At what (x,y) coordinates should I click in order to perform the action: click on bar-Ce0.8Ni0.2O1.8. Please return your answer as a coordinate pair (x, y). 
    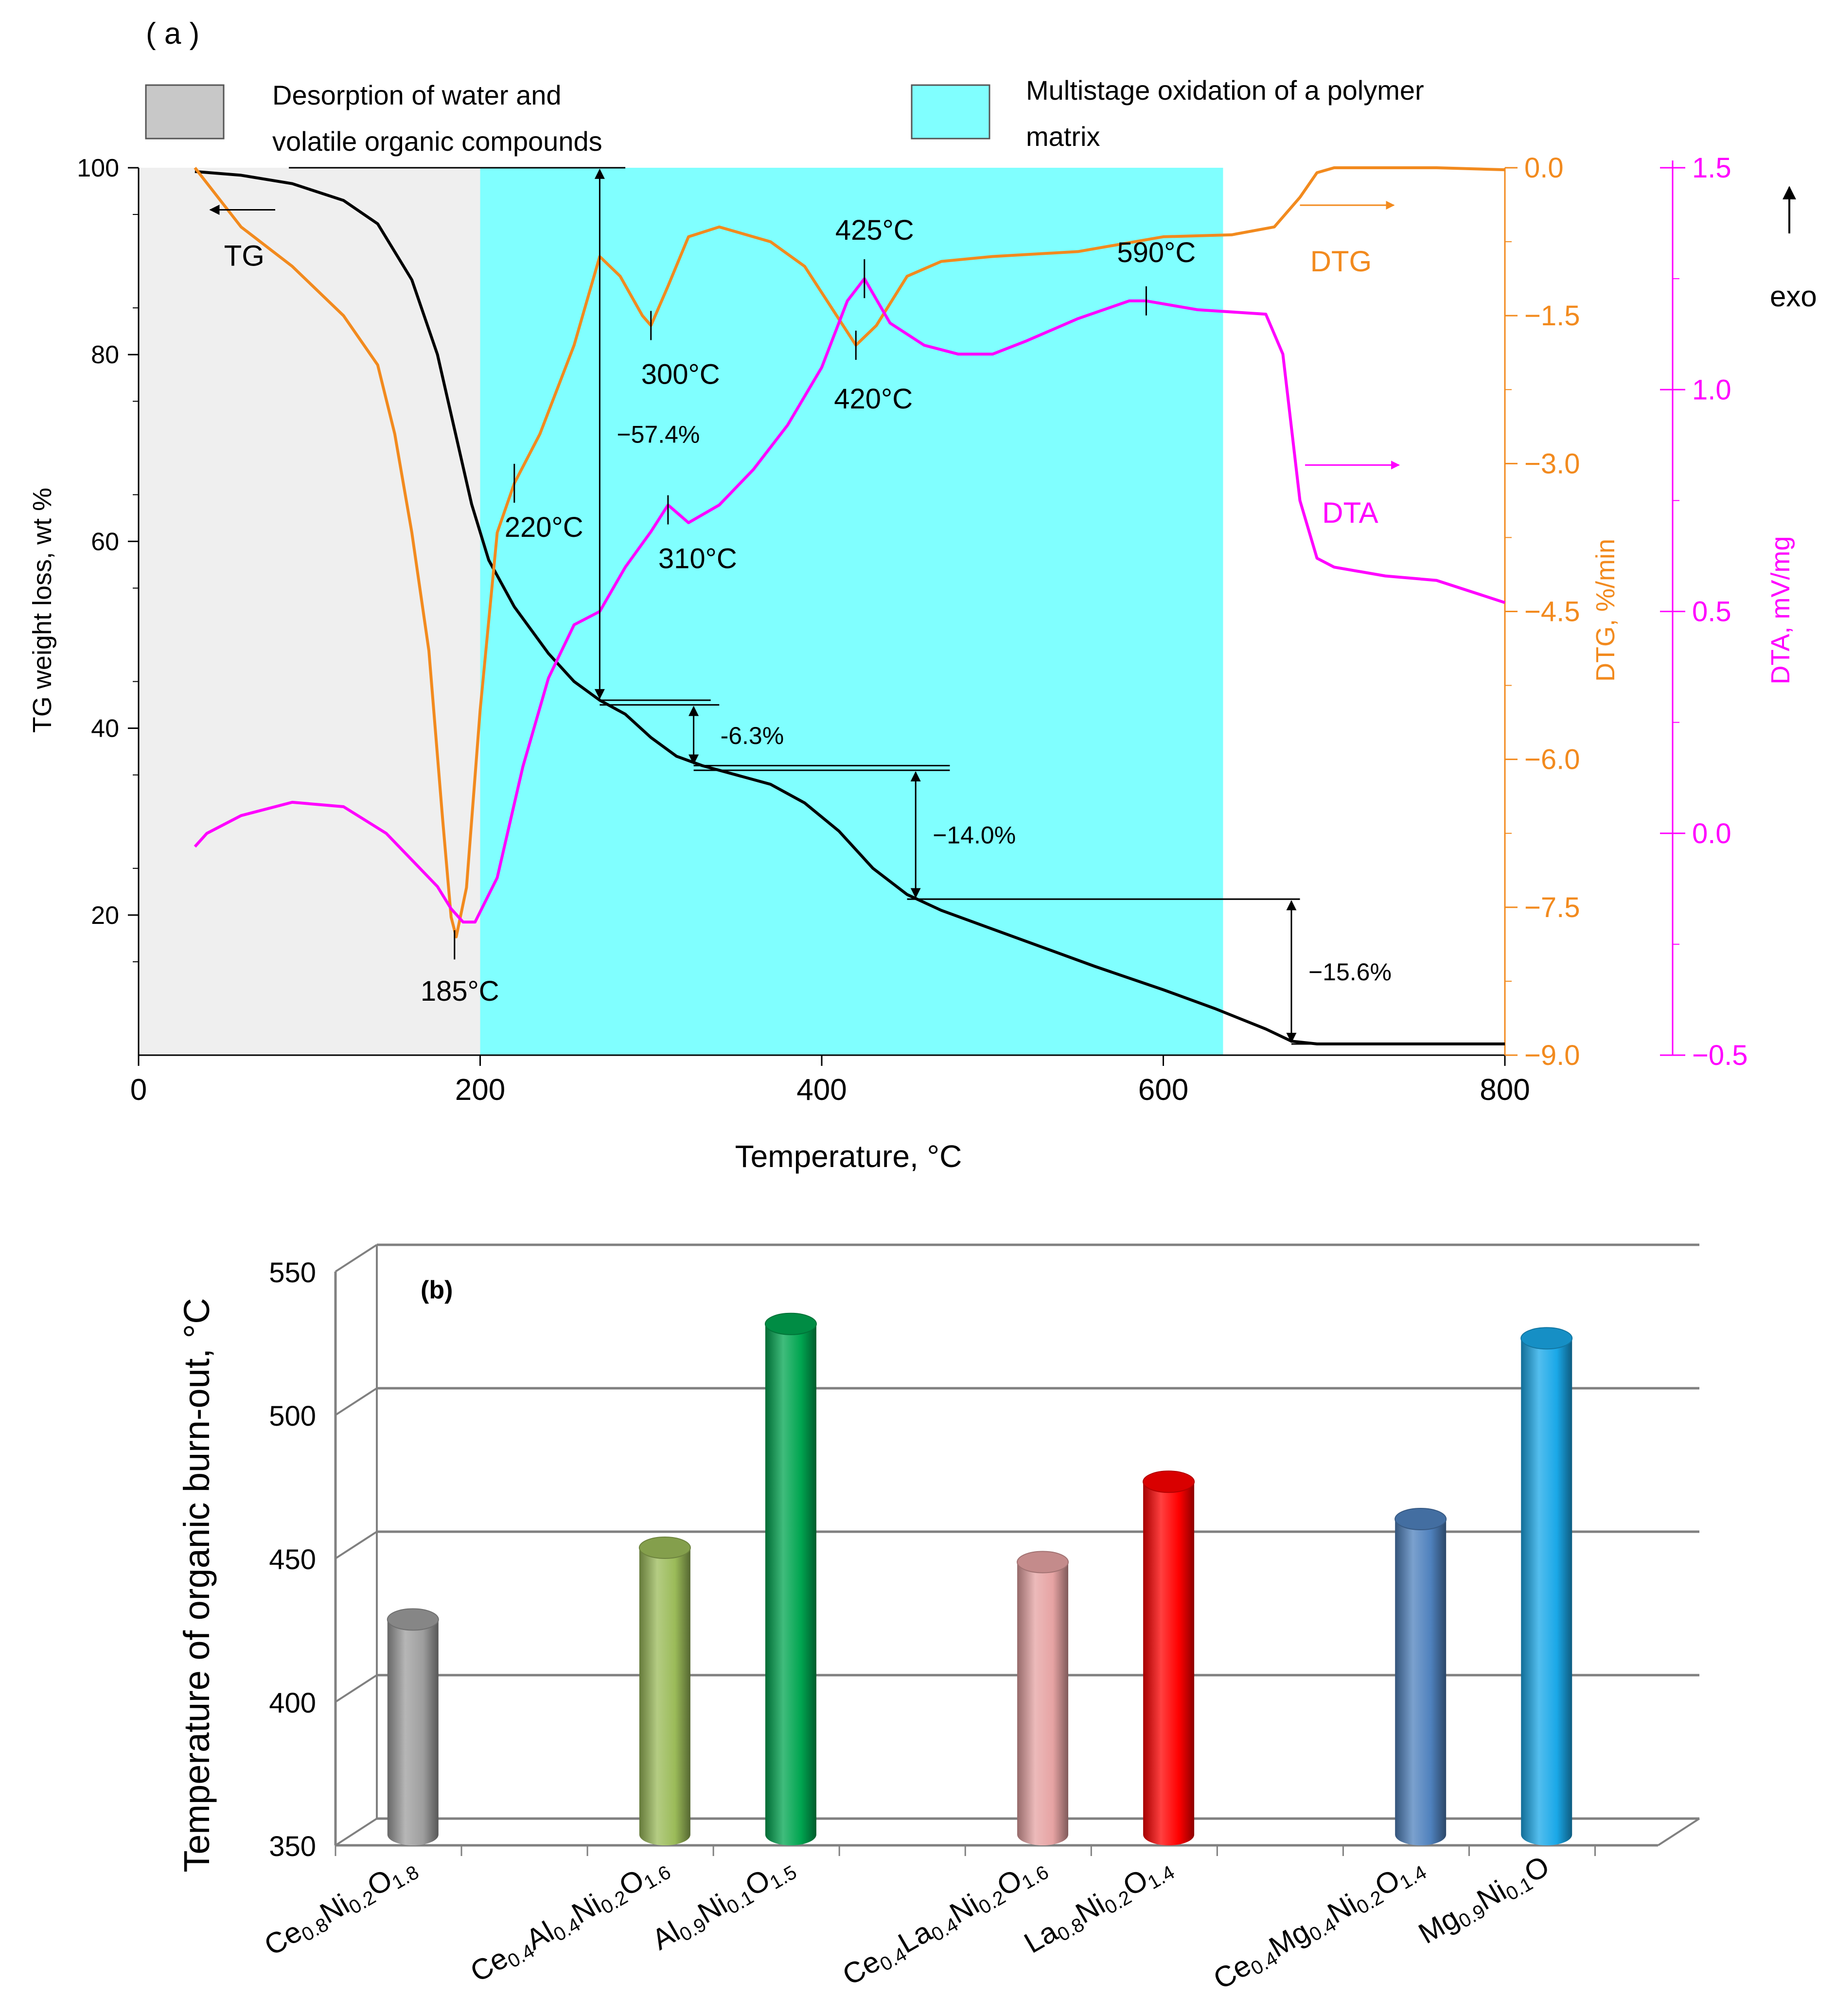
    Looking at the image, I should click on (413, 1726).